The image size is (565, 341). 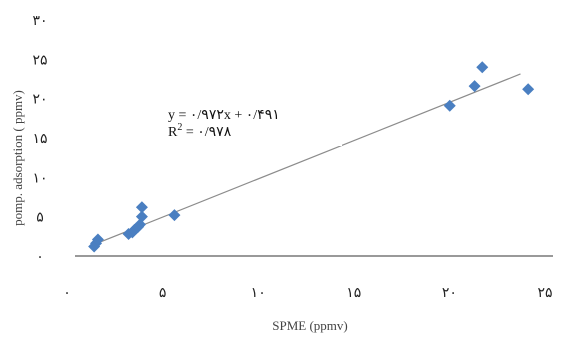 I want to click on x-tick-label: ۲۵, so click(x=544, y=293).